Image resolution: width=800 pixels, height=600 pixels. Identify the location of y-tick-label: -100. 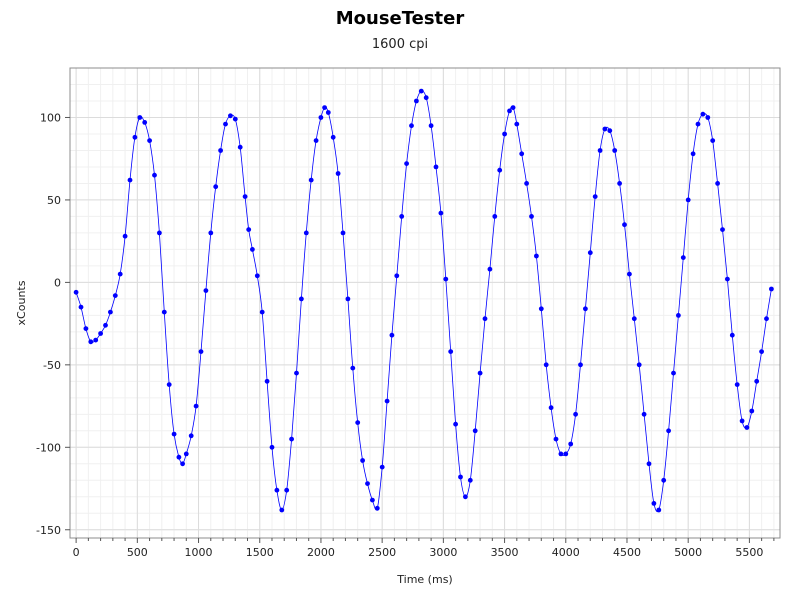
(48, 447).